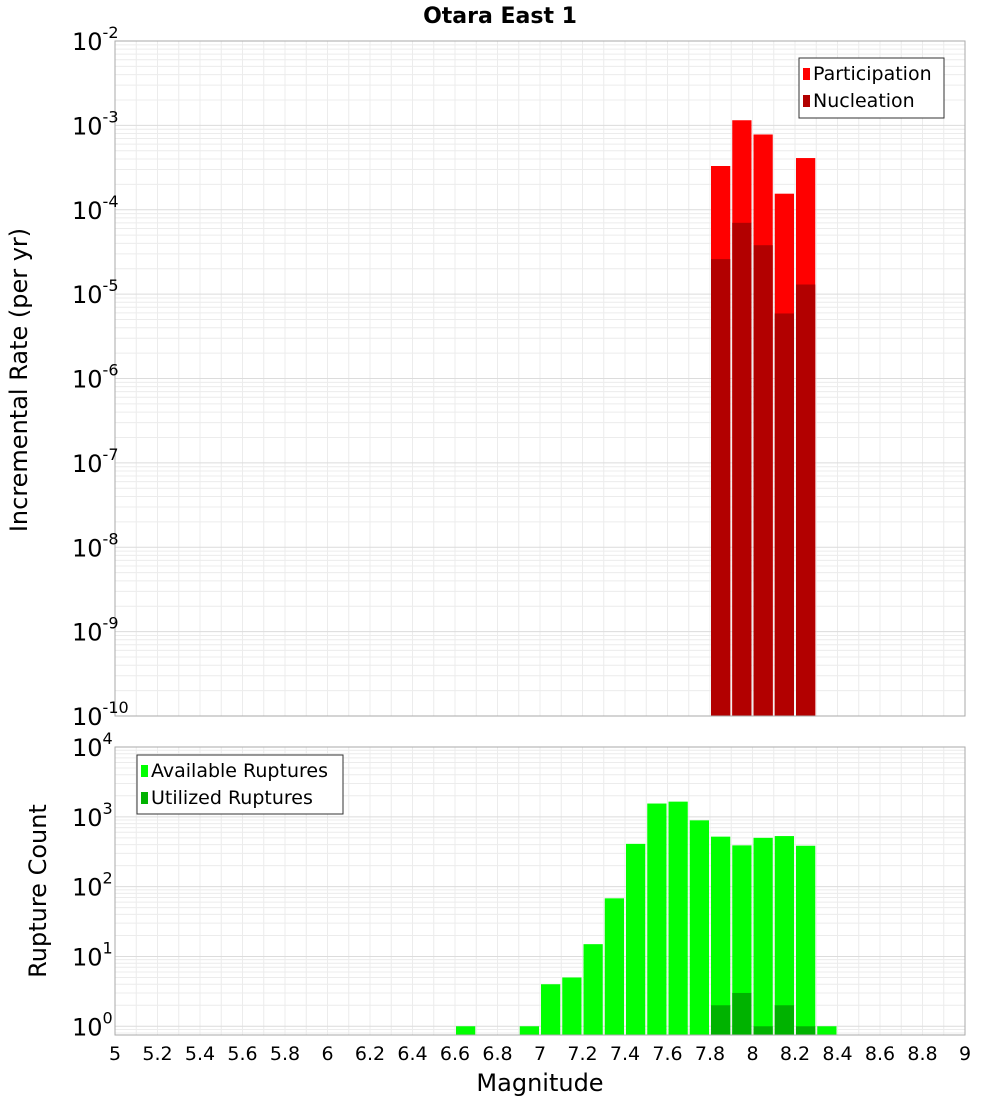  What do you see at coordinates (92, 745) in the screenshot?
I see `y-tick-label: 10⁴` at bounding box center [92, 745].